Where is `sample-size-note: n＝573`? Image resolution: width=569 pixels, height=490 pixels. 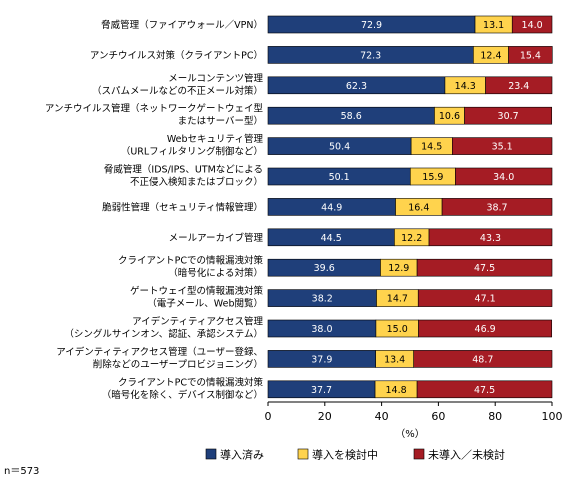 sample-size-note: n＝573 is located at coordinates (21, 471).